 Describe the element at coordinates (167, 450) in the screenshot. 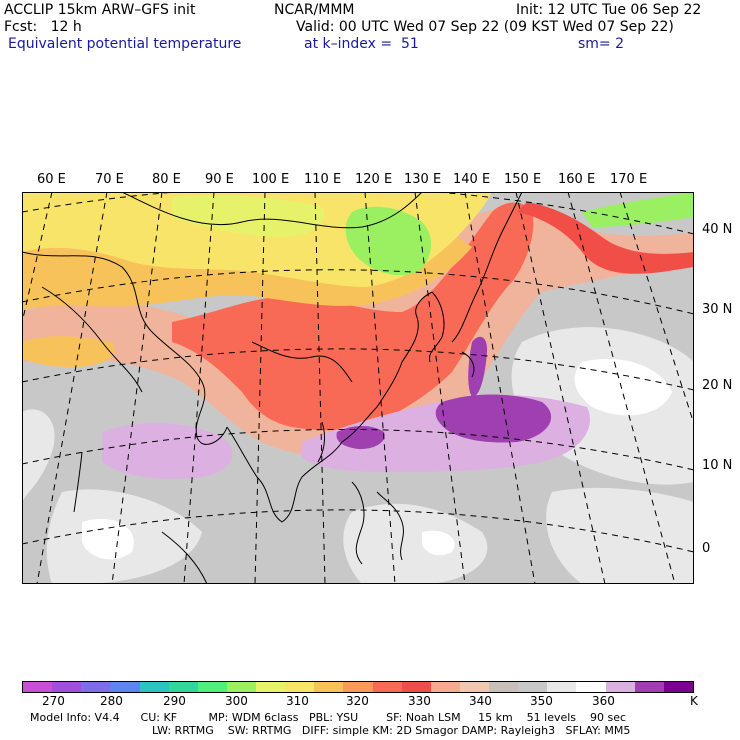

I see `lavender-region` at that location.